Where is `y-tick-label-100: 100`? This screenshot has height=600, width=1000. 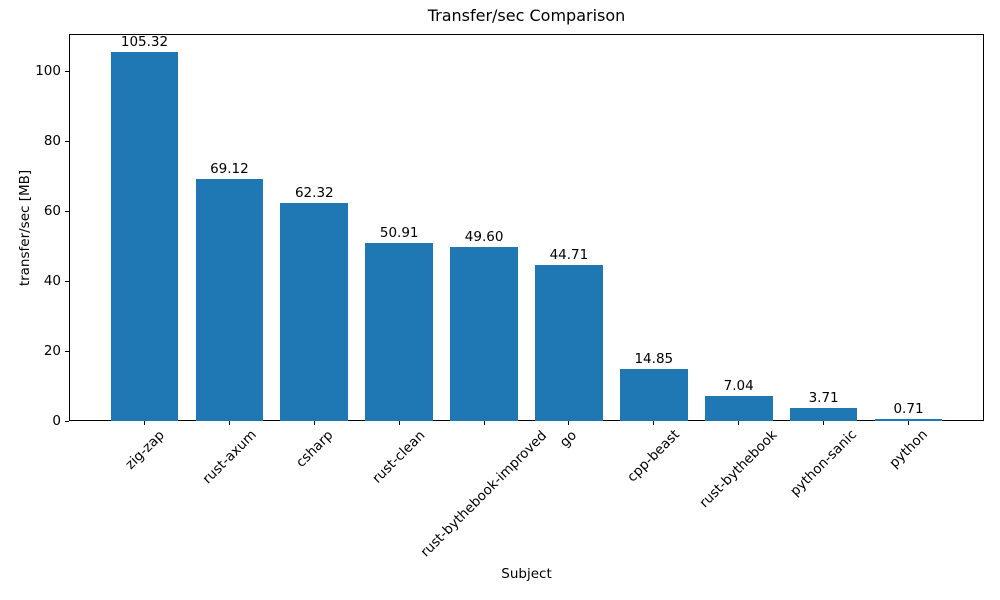 y-tick-label-100: 100 is located at coordinates (48, 71).